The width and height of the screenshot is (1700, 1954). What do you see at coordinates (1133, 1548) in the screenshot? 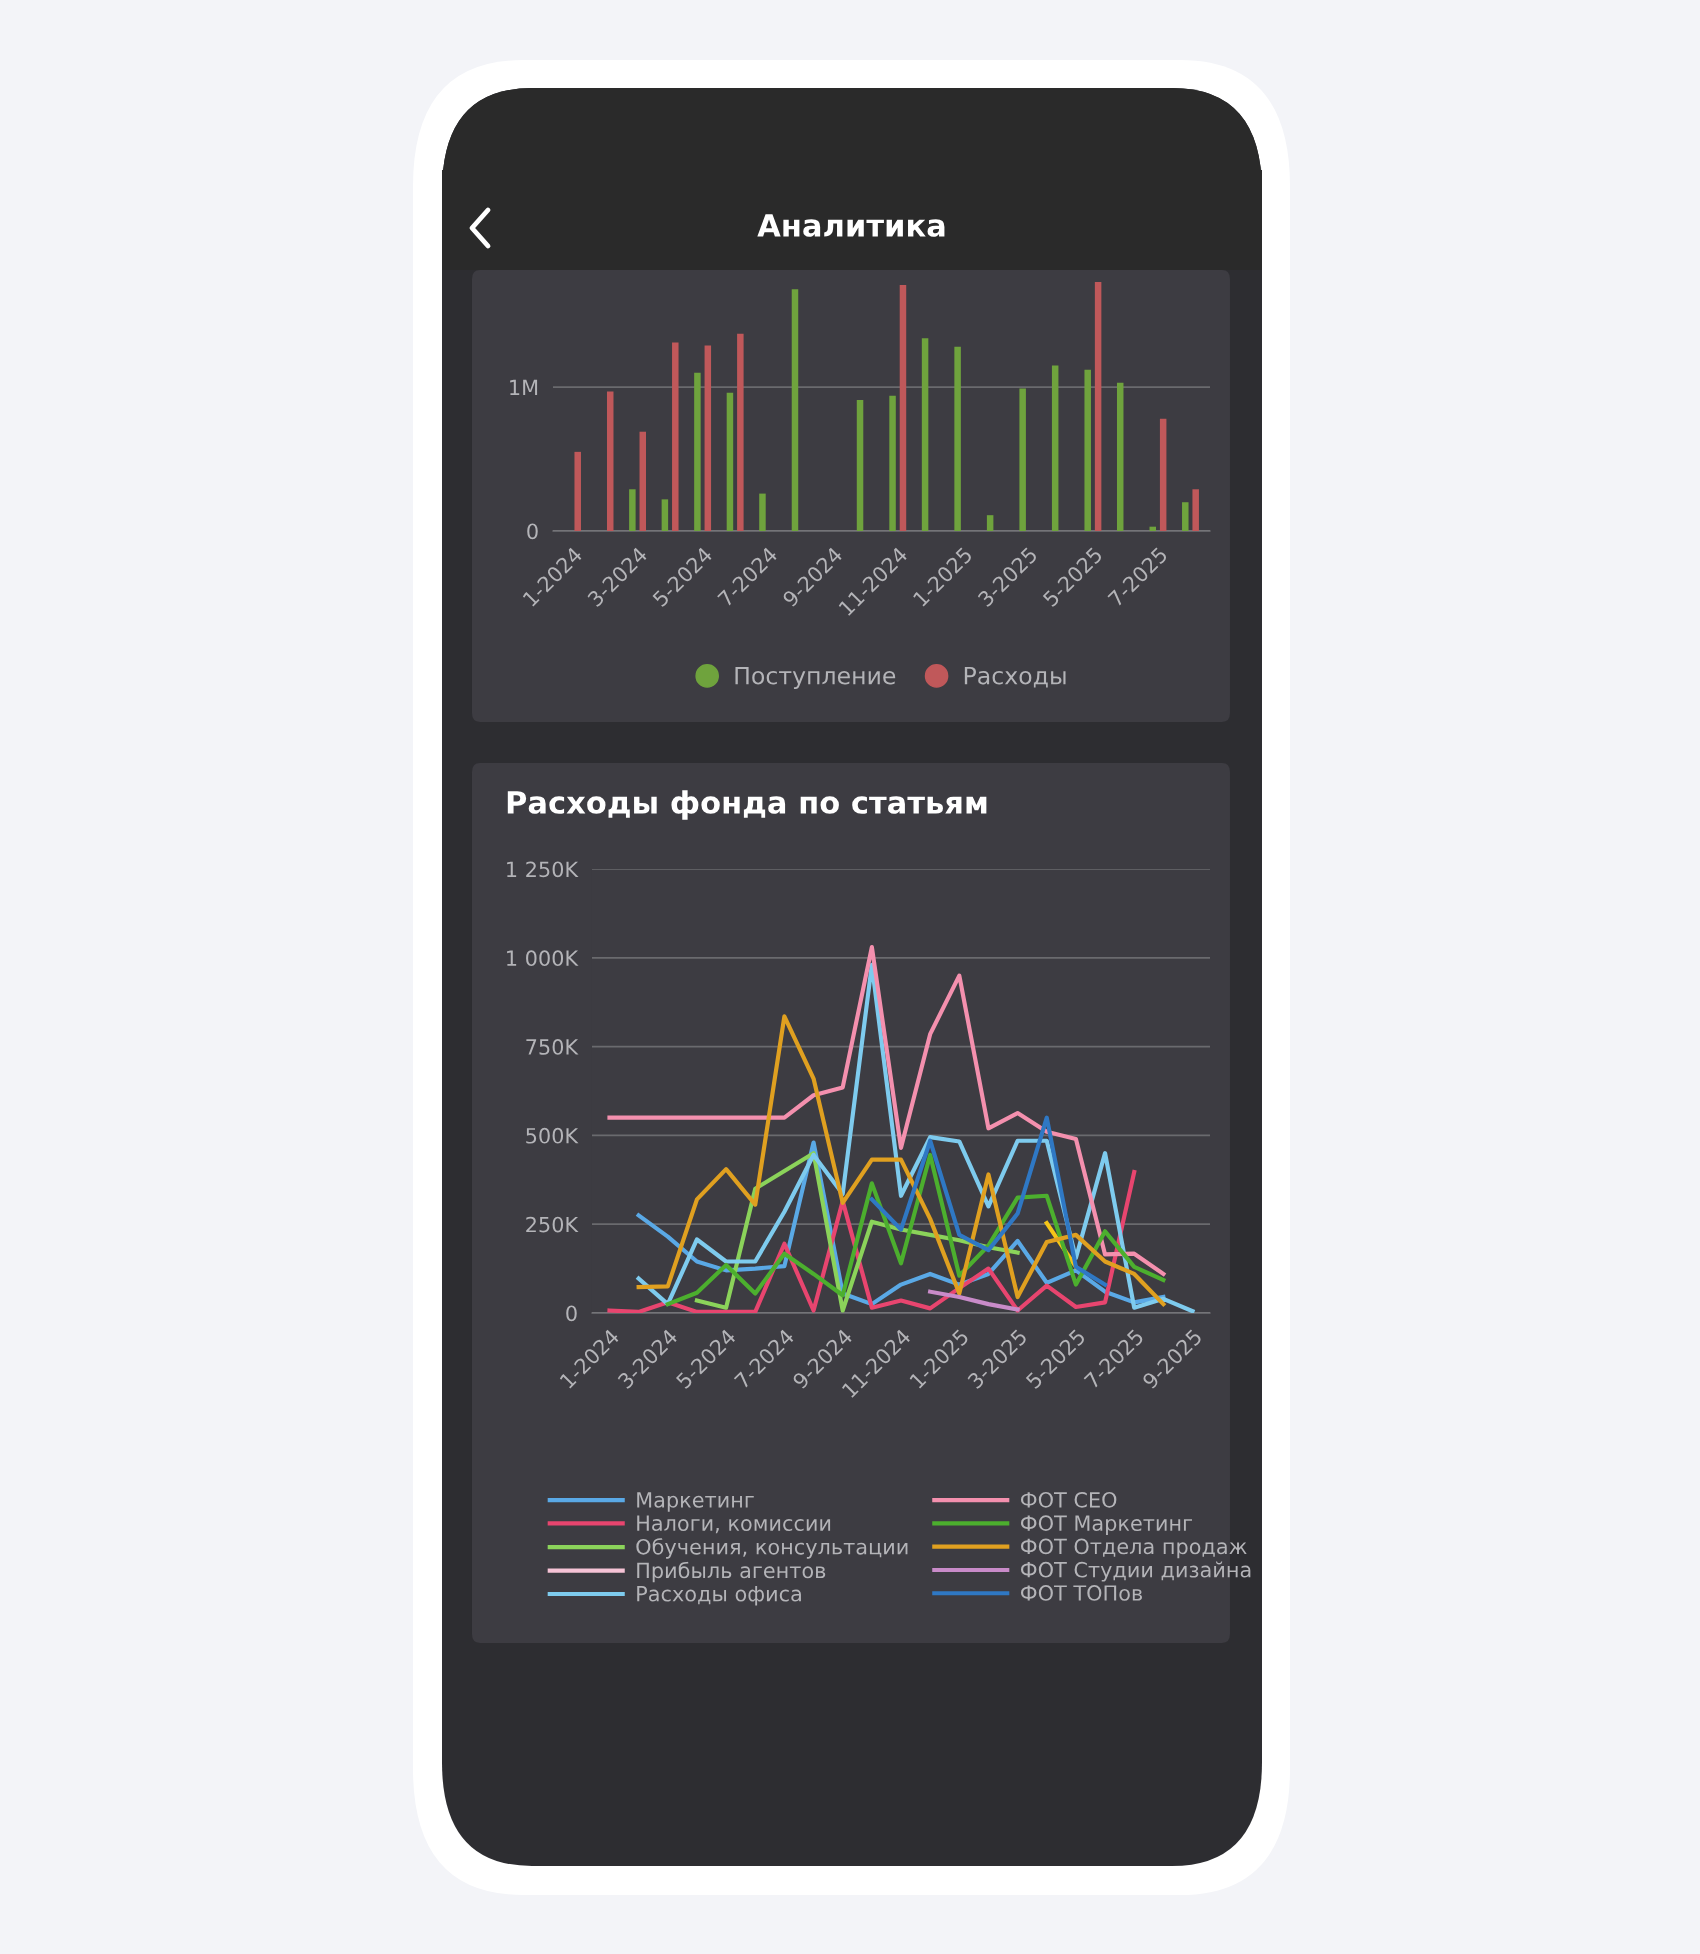
I see `legend-label: ФОТ Отдела продаж` at bounding box center [1133, 1548].